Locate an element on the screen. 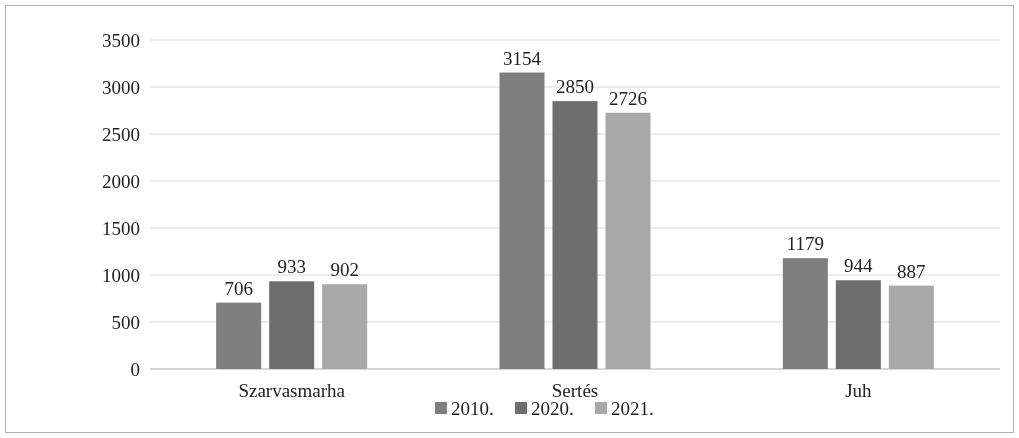  y-tick-label: 2000 is located at coordinates (121, 181).